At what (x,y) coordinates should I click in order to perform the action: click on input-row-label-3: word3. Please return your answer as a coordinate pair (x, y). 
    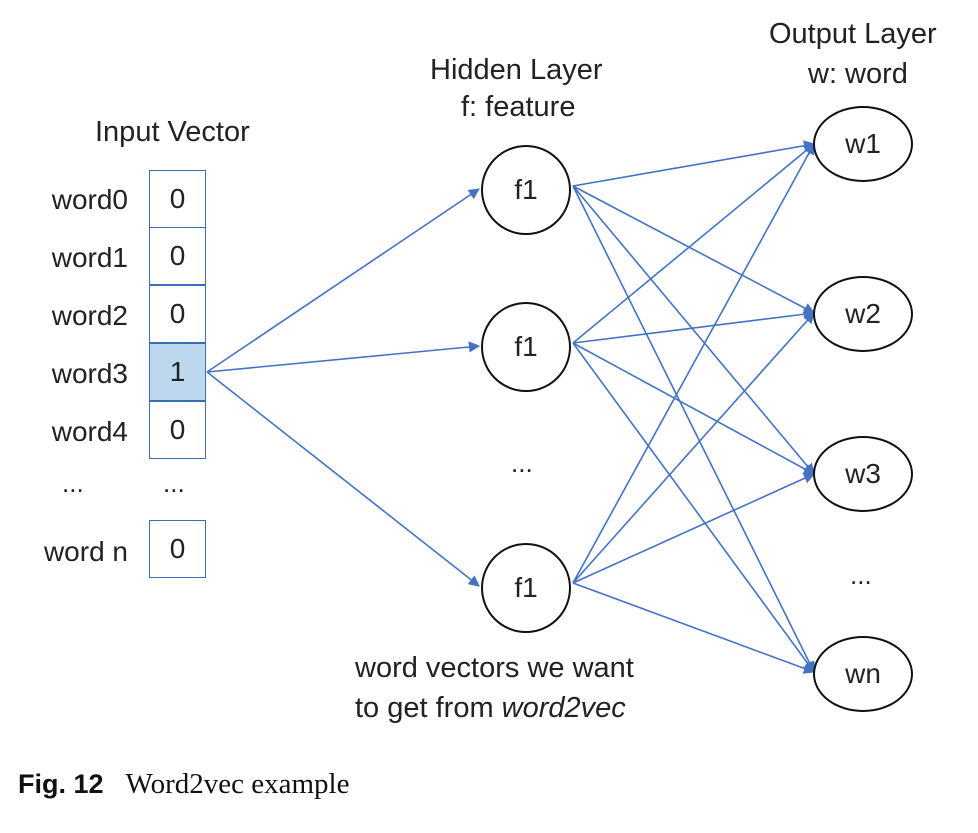
    Looking at the image, I should click on (89, 373).